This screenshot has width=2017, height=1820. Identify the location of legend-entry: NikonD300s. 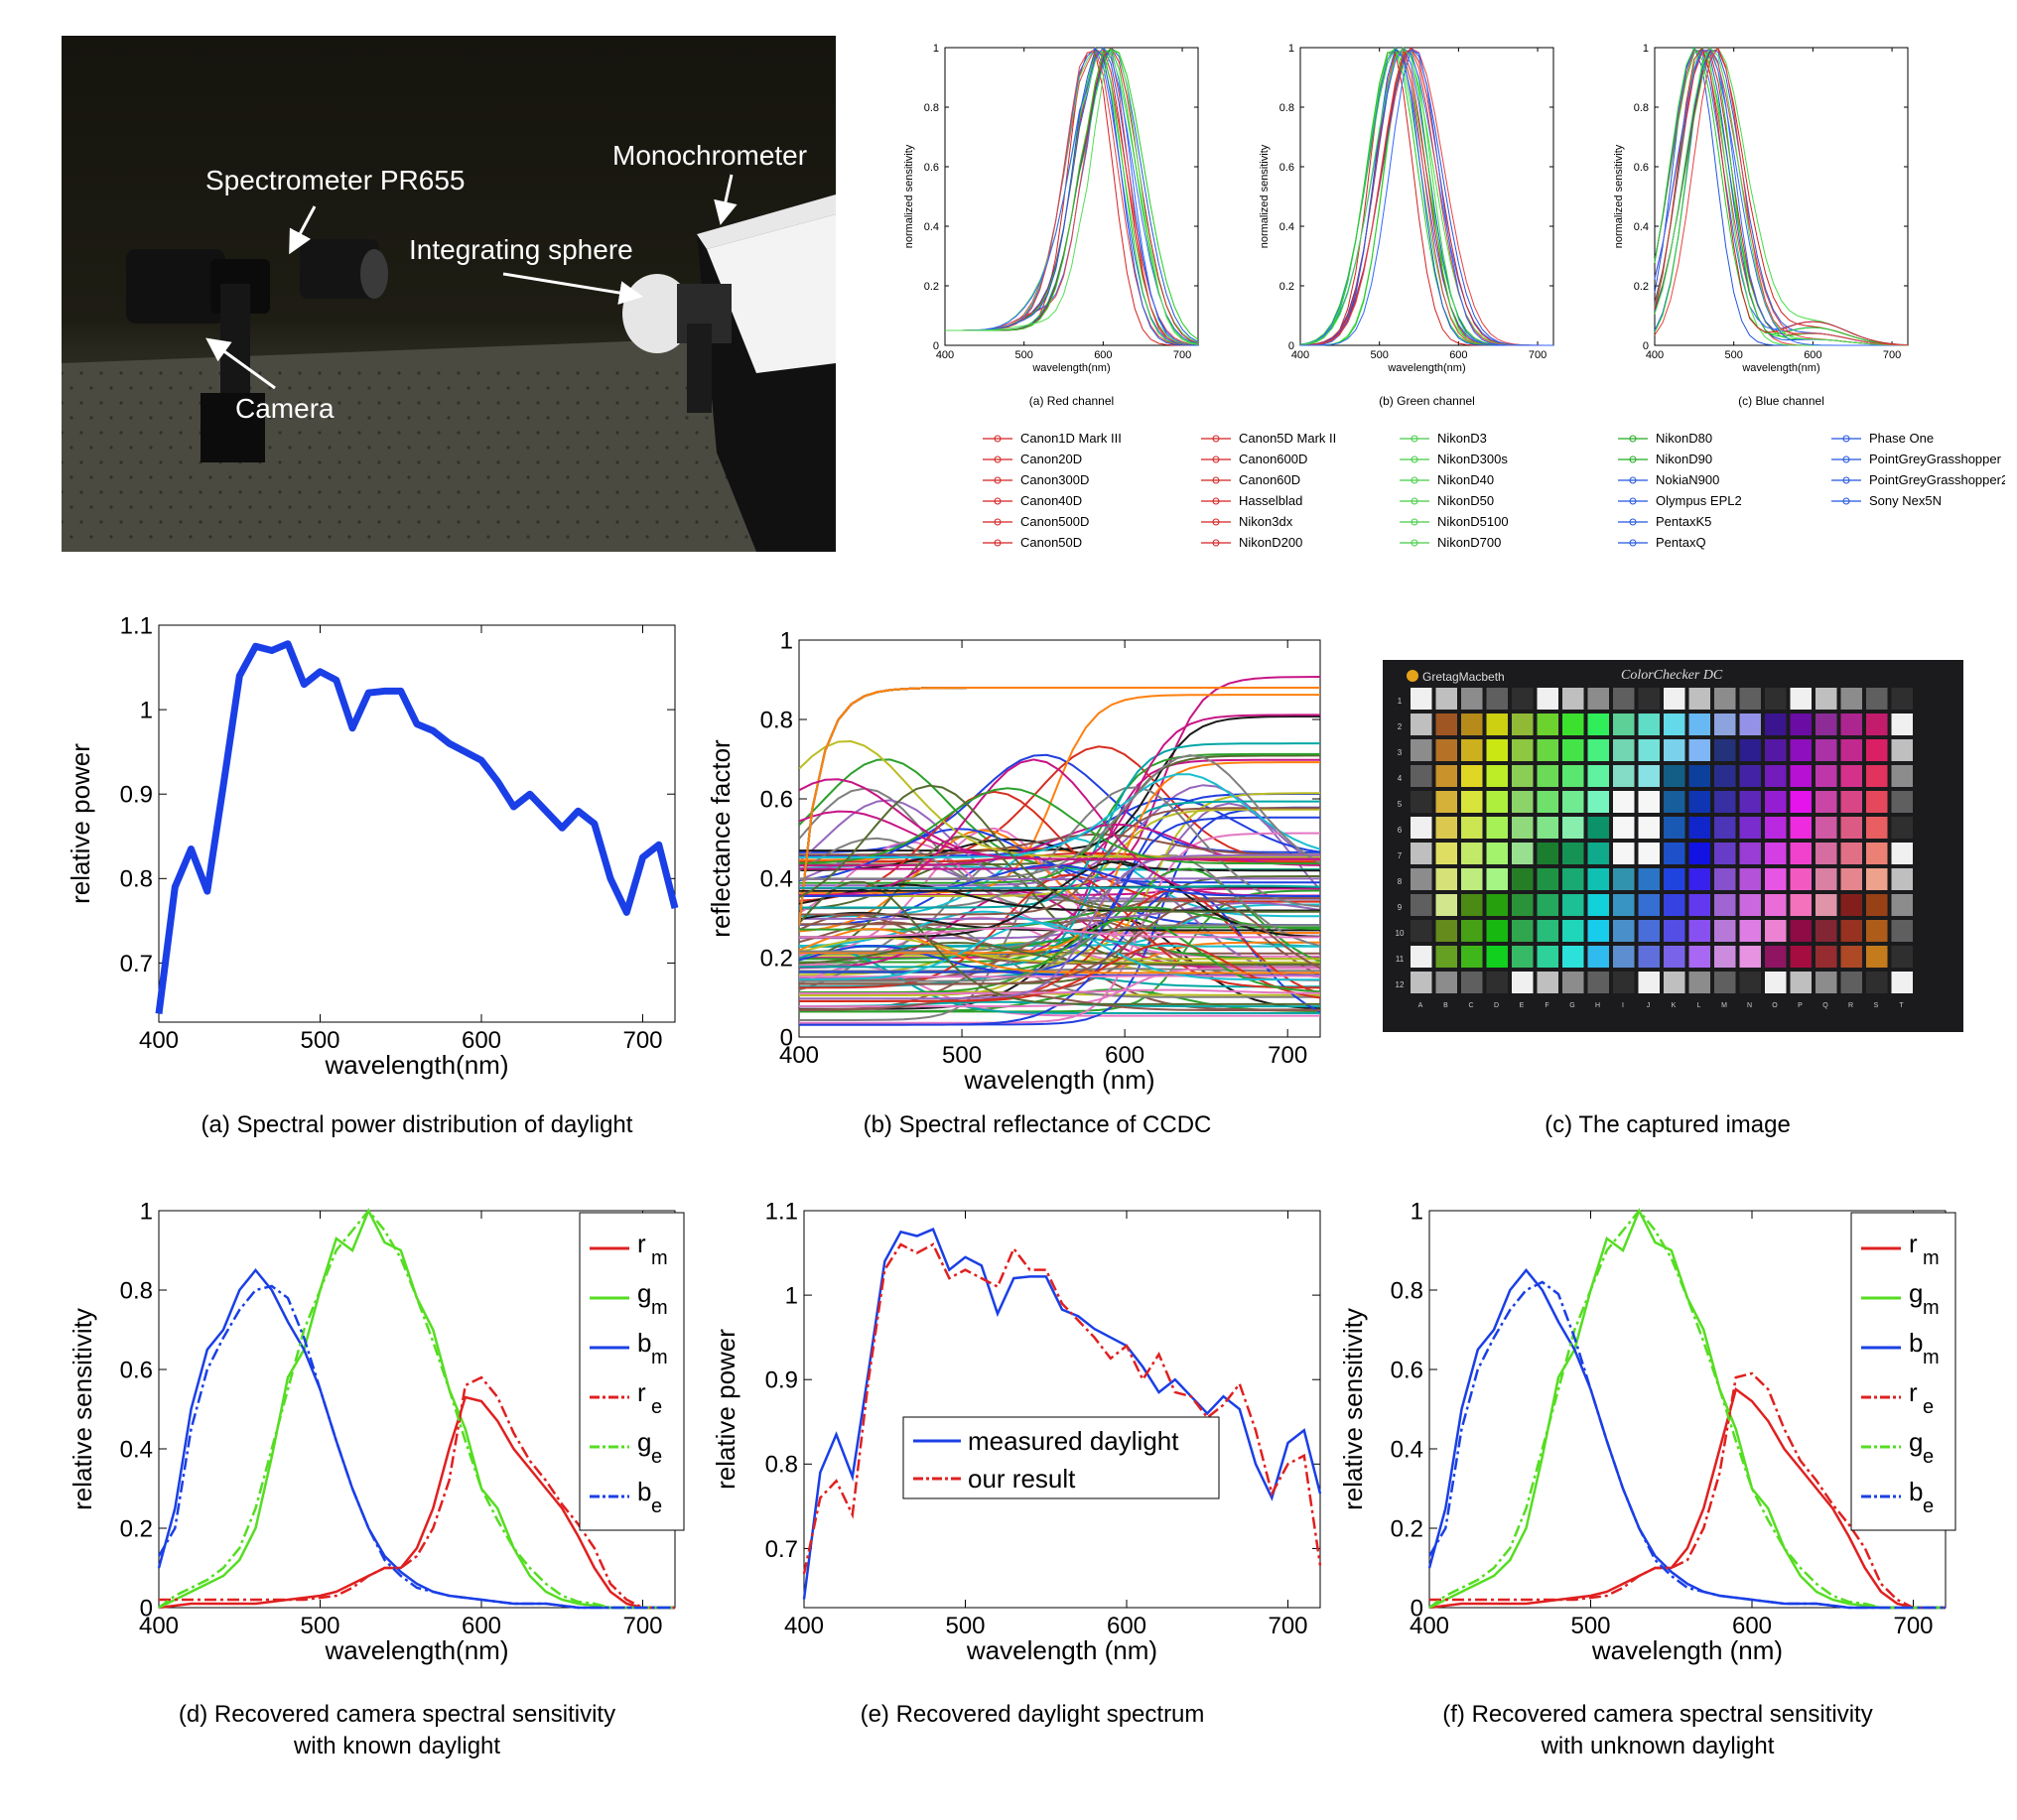
(1472, 459).